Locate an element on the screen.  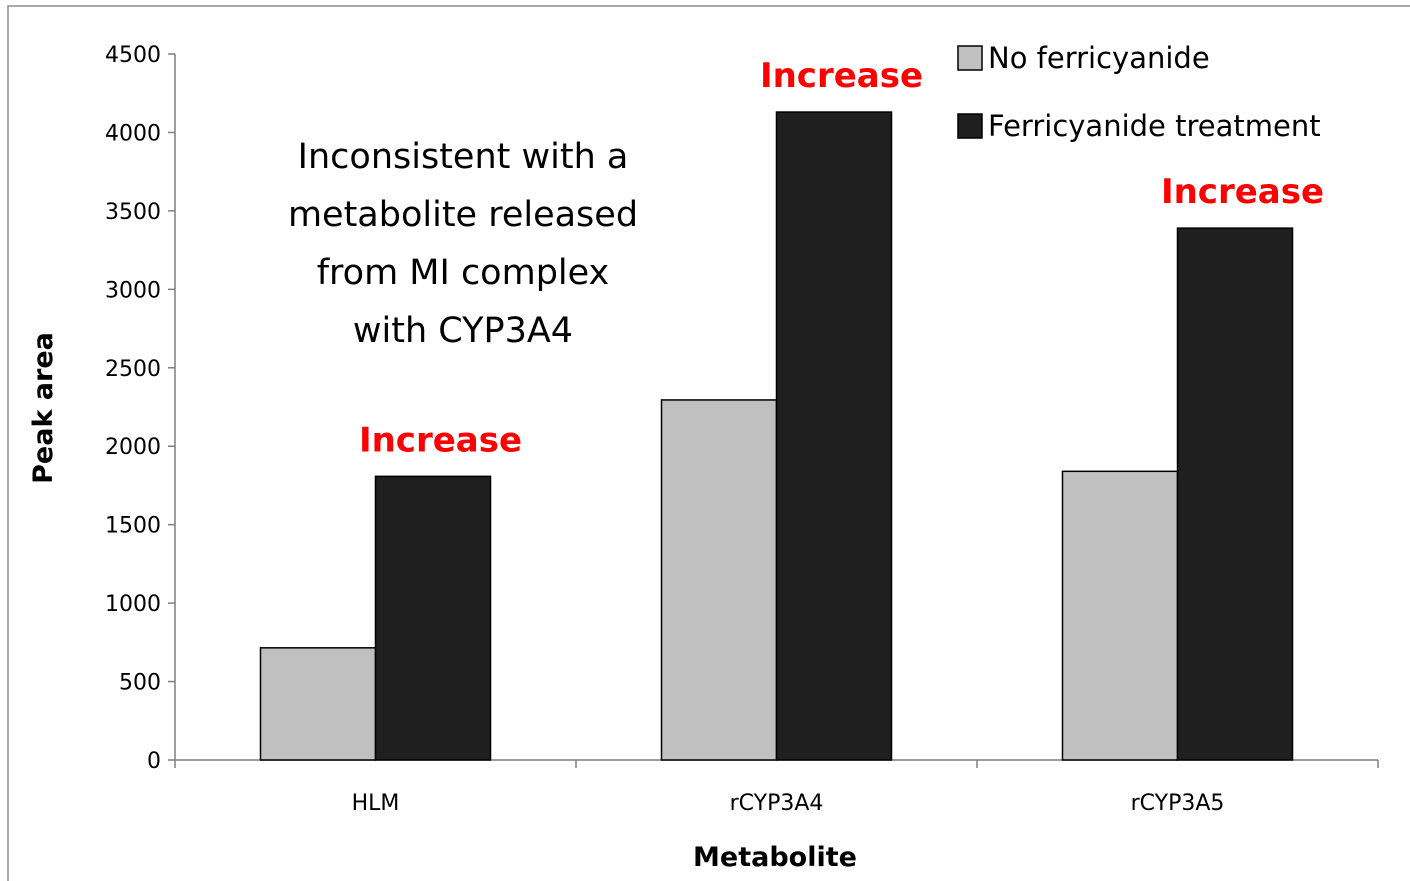
x-tick-label: rCYP3A4 is located at coordinates (777, 803).